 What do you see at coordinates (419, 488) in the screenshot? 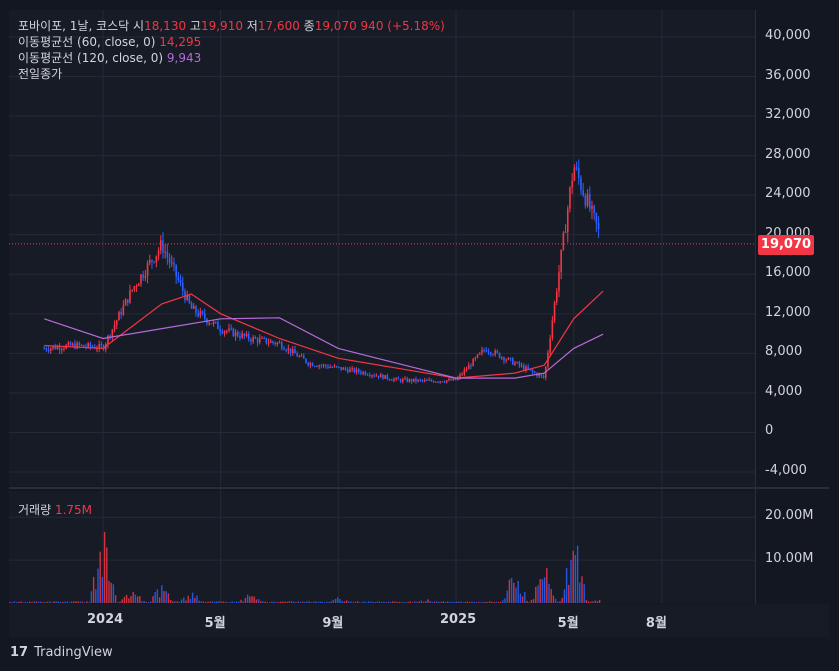
I see `pane-separator` at bounding box center [419, 488].